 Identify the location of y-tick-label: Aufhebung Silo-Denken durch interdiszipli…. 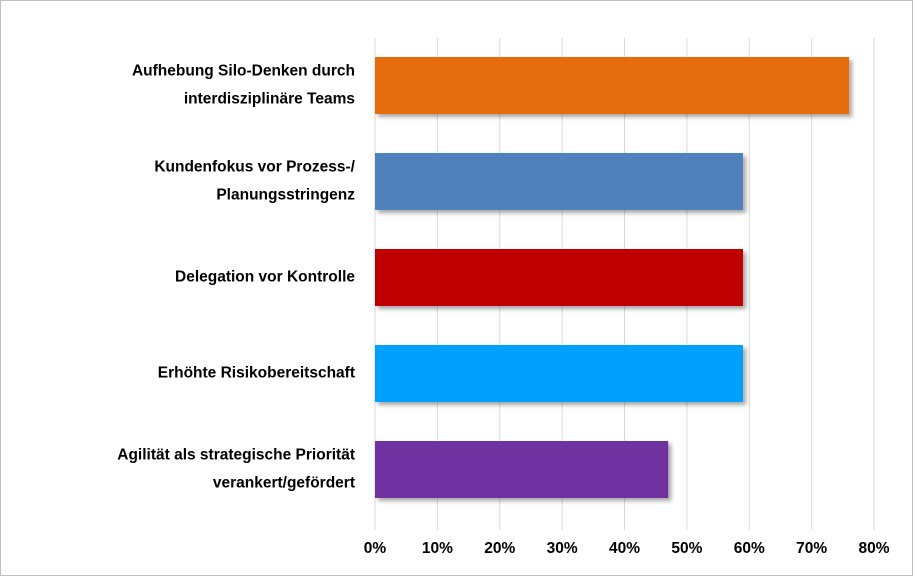
(243, 85).